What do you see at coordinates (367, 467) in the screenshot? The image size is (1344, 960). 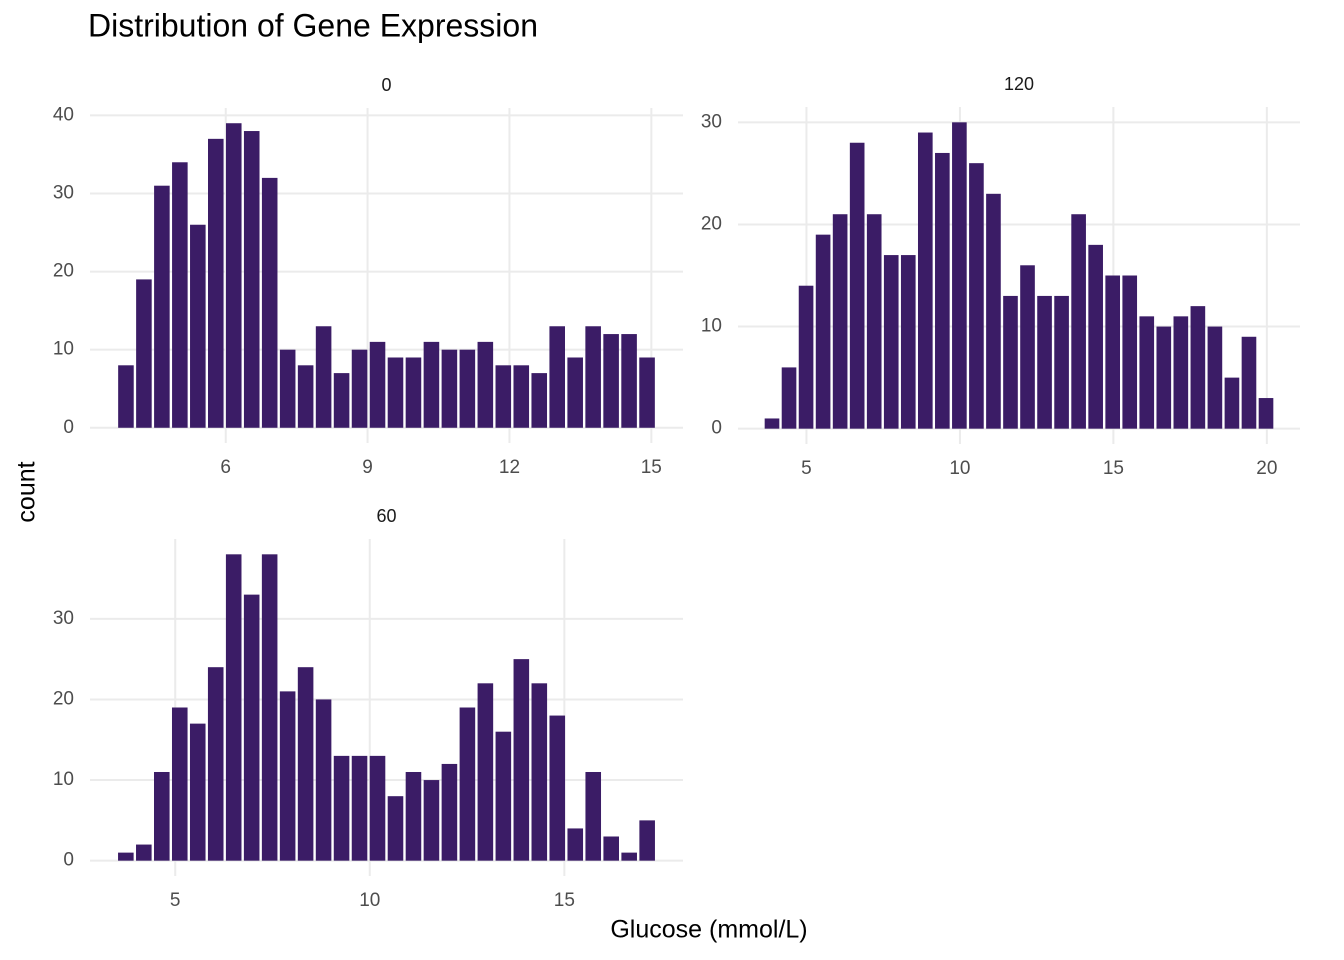 I see `x-tick-label: 9` at bounding box center [367, 467].